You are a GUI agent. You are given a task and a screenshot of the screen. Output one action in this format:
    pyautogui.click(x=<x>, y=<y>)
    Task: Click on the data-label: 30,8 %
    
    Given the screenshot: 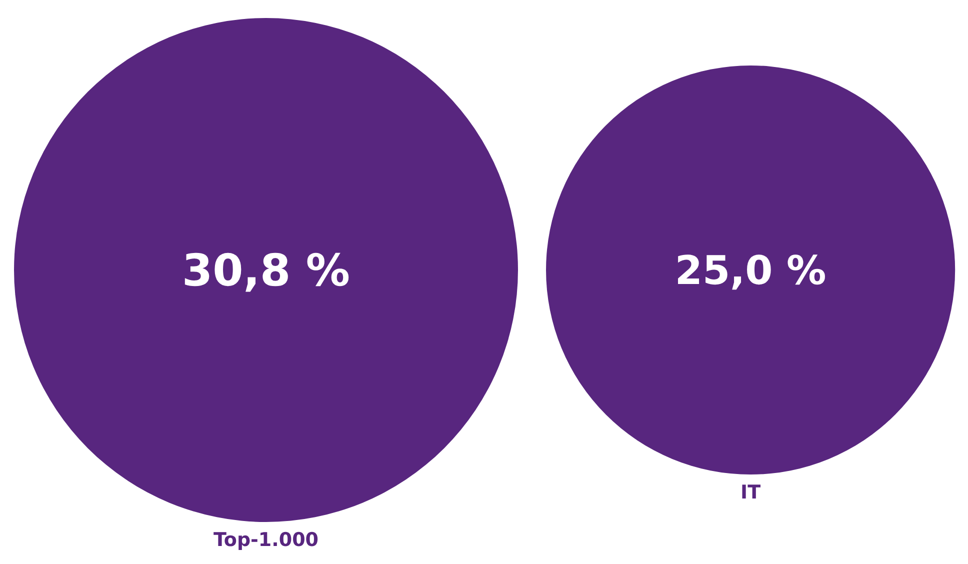 What is the action you would take?
    pyautogui.click(x=266, y=270)
    